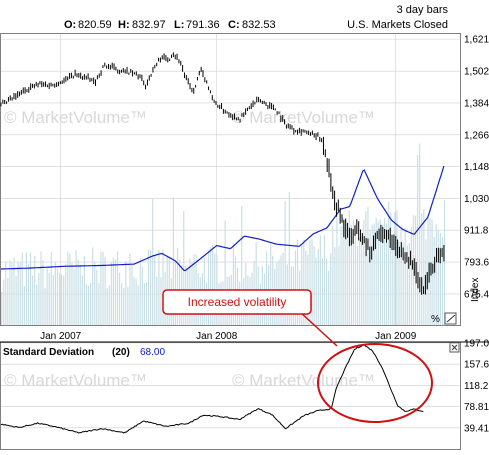 The image size is (489, 455). What do you see at coordinates (476, 365) in the screenshot?
I see `indicator-y-tick-label: 157.6` at bounding box center [476, 365].